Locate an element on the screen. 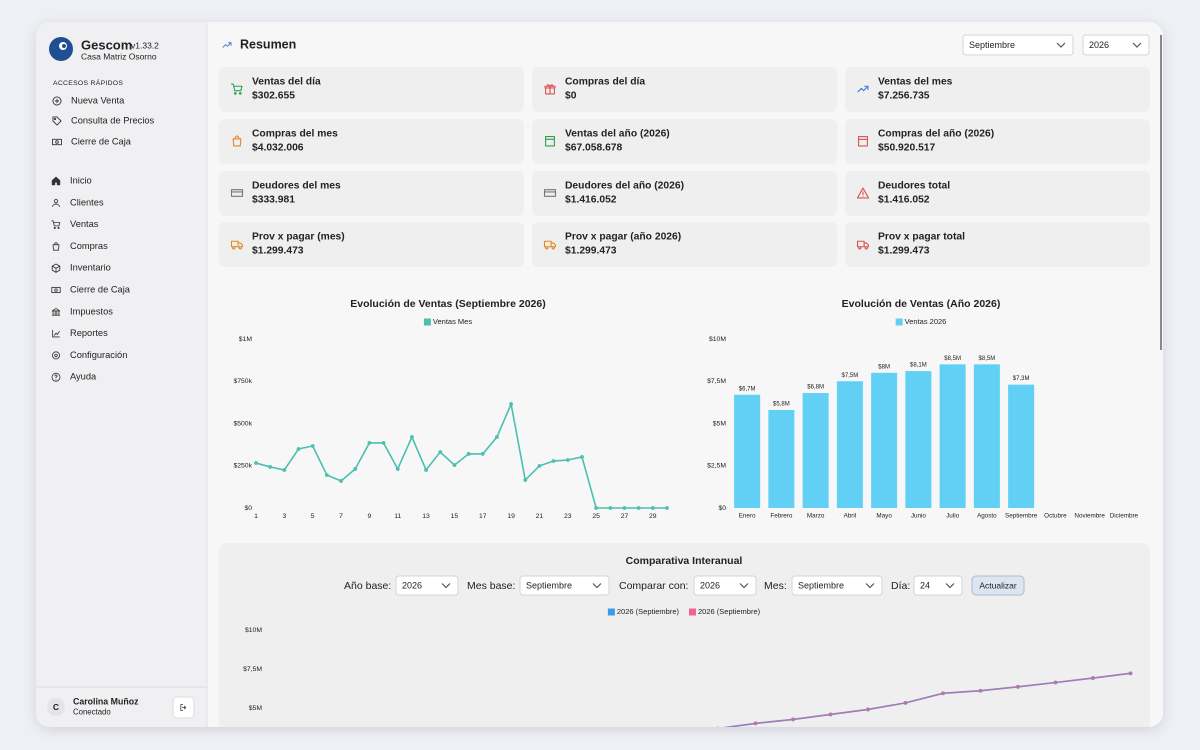 Image resolution: width=1200 pixels, height=750 pixels. card-label: Compras del año (2026) is located at coordinates (936, 134).